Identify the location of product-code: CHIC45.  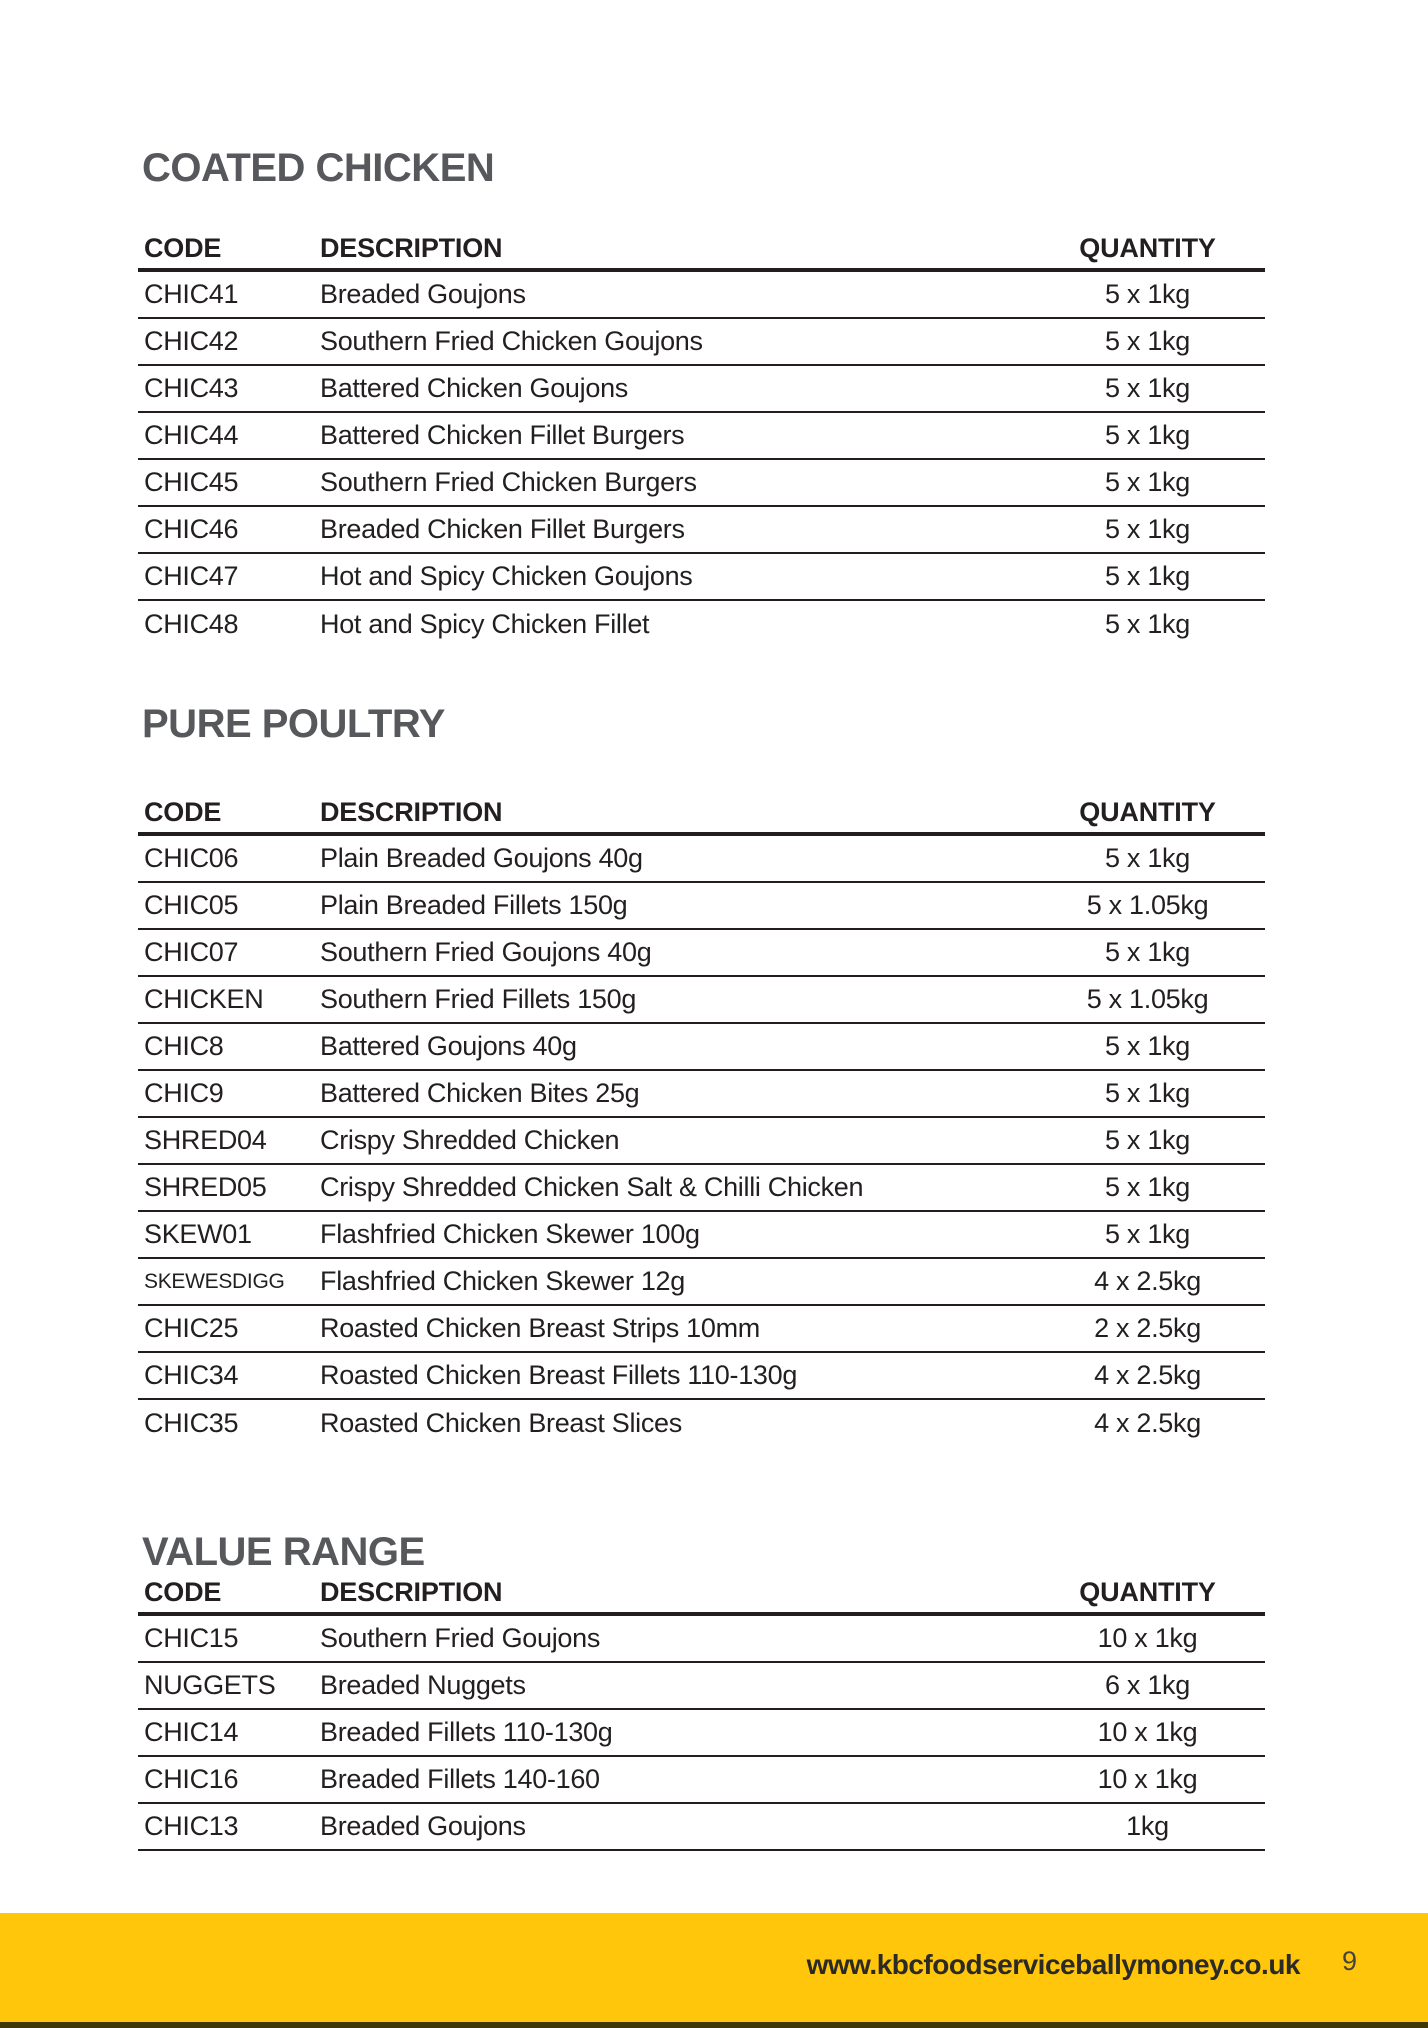
(191, 482).